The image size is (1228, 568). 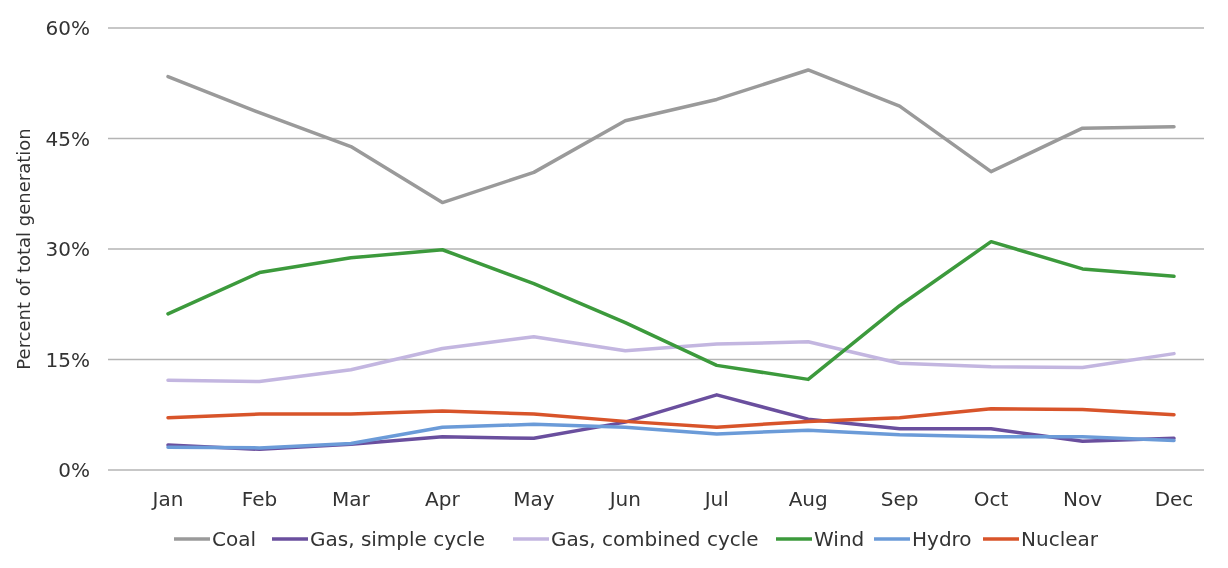 What do you see at coordinates (534, 499) in the screenshot?
I see `x-tick-label: May` at bounding box center [534, 499].